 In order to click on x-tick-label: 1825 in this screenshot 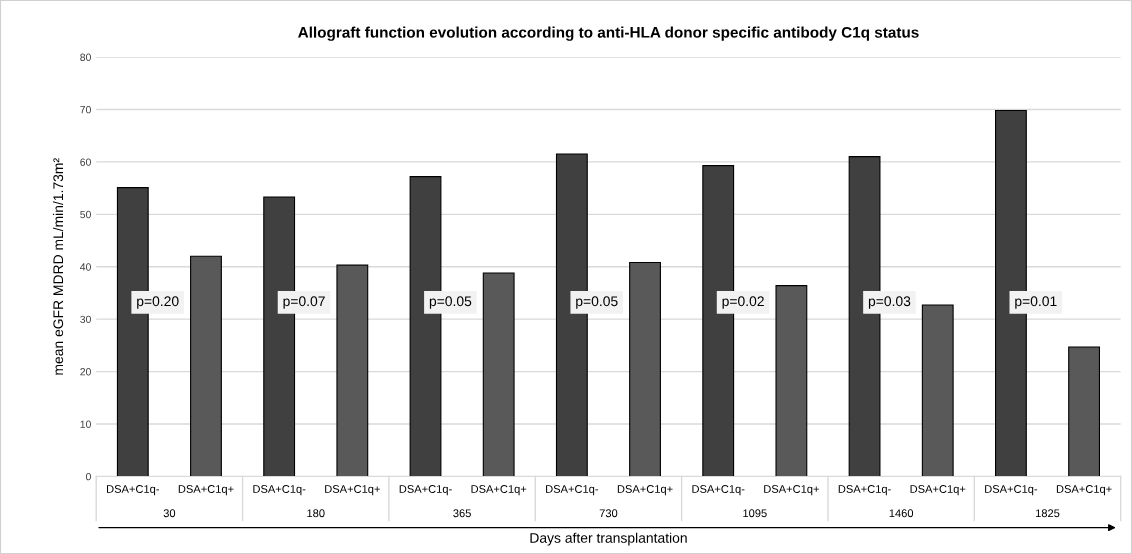, I will do `click(1047, 513)`.